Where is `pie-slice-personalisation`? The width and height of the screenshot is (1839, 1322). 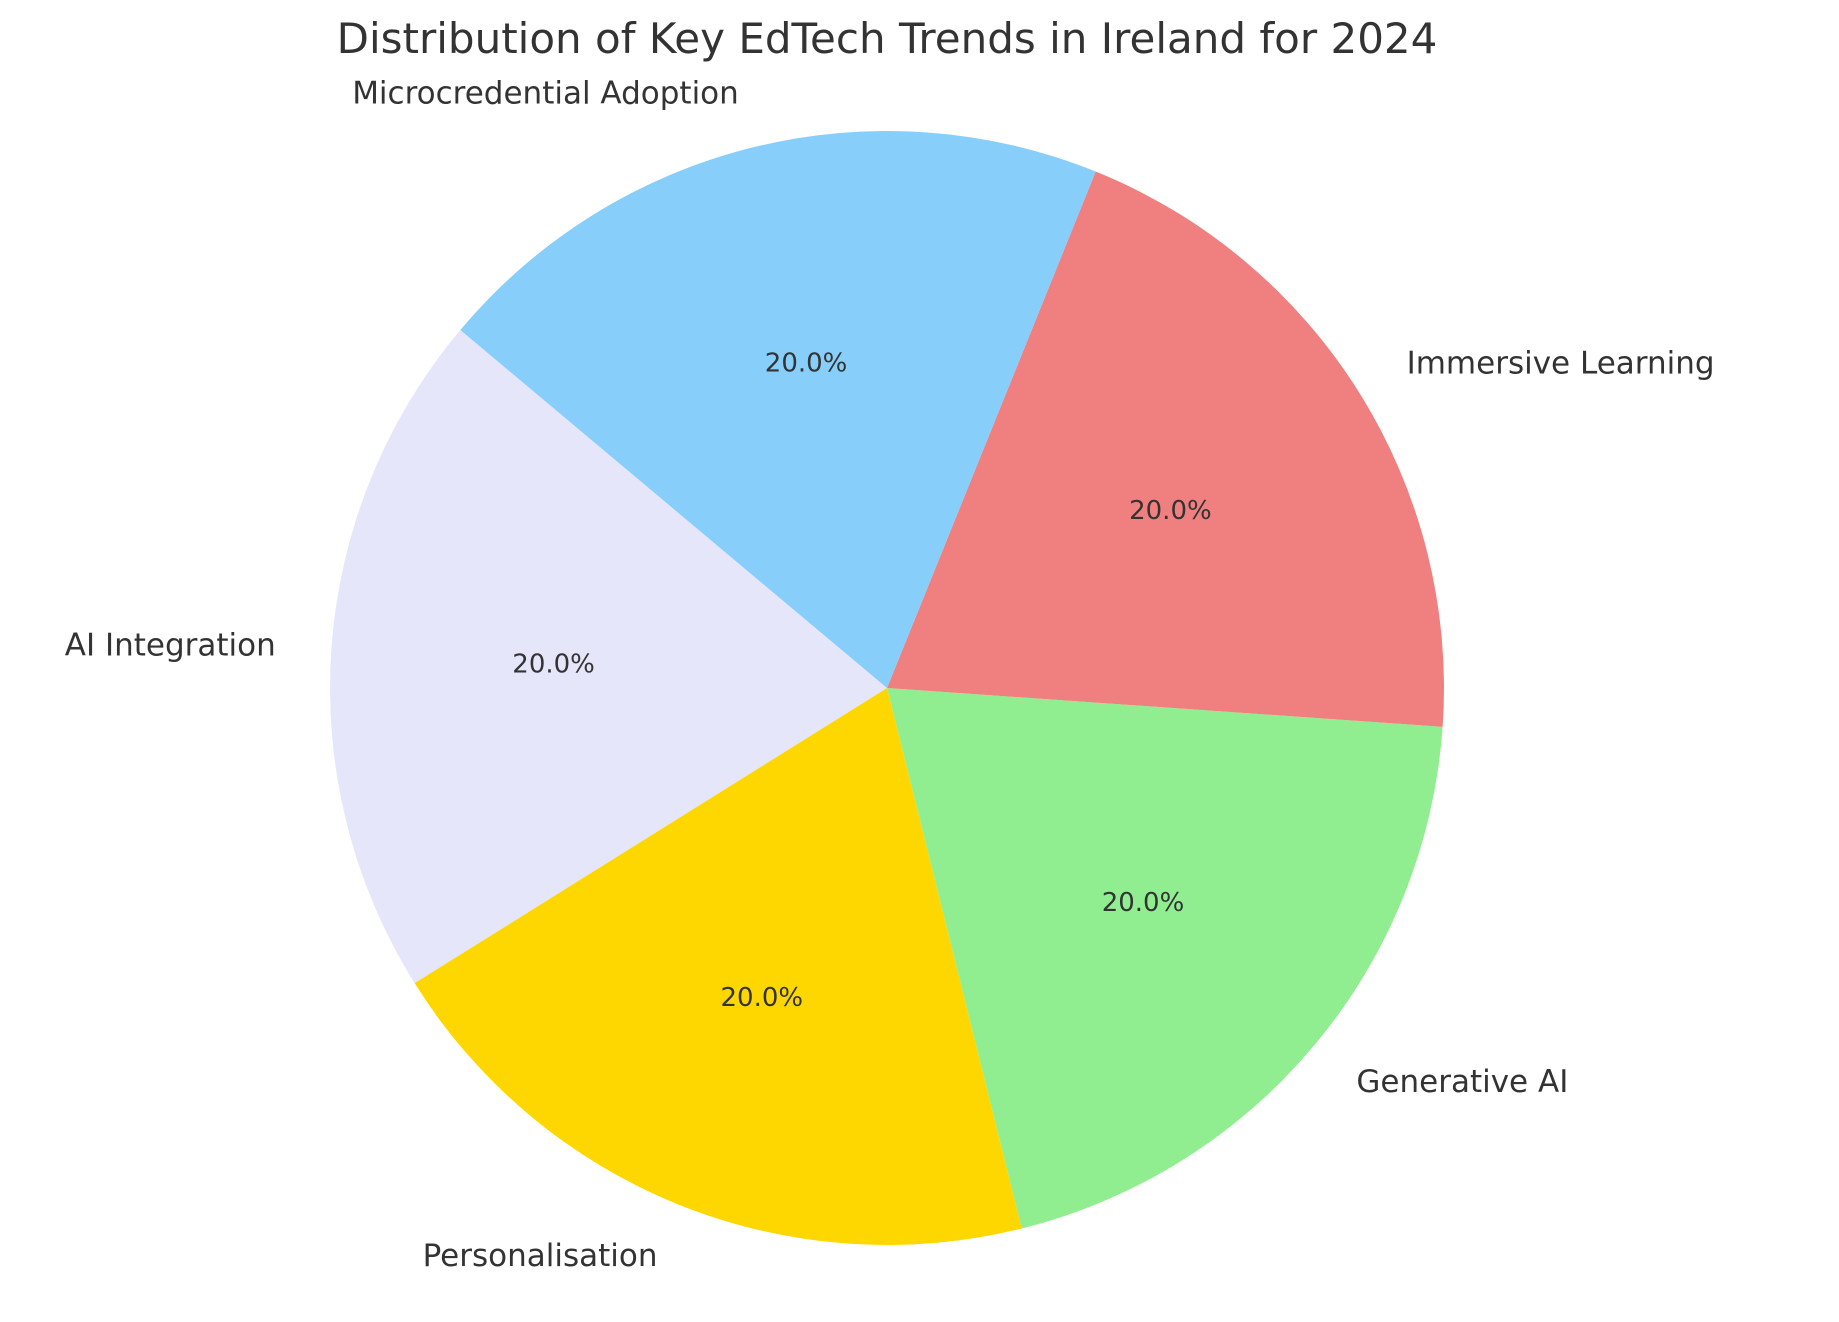 pie-slice-personalisation is located at coordinates (718, 966).